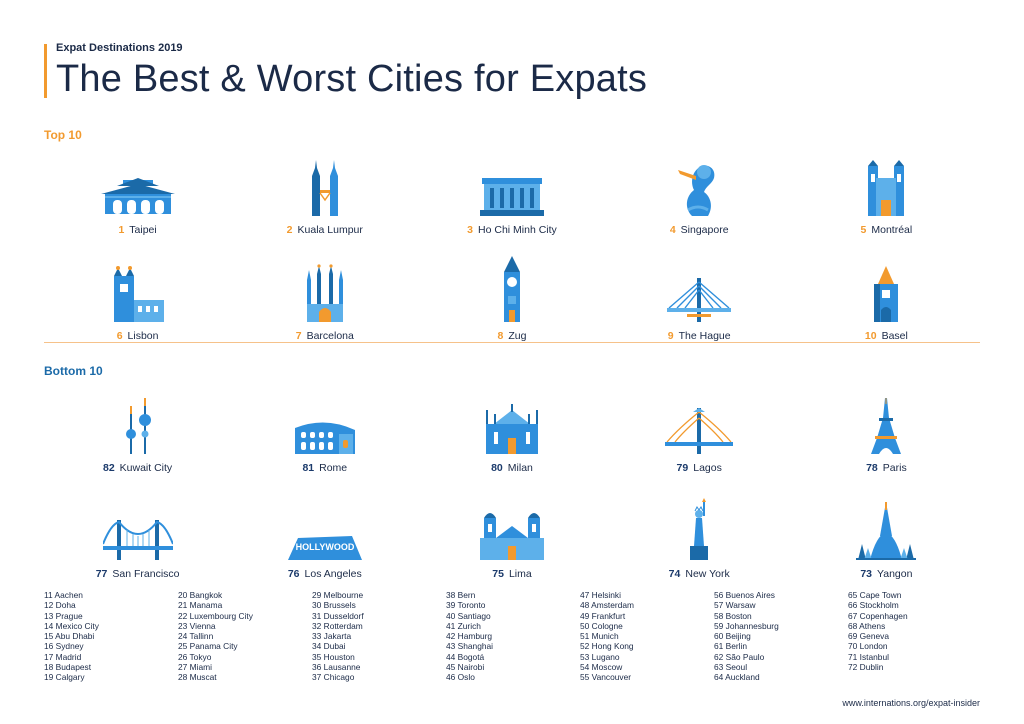 This screenshot has width=1024, height=724. I want to click on city-card: 9 The Hague, so click(699, 289).